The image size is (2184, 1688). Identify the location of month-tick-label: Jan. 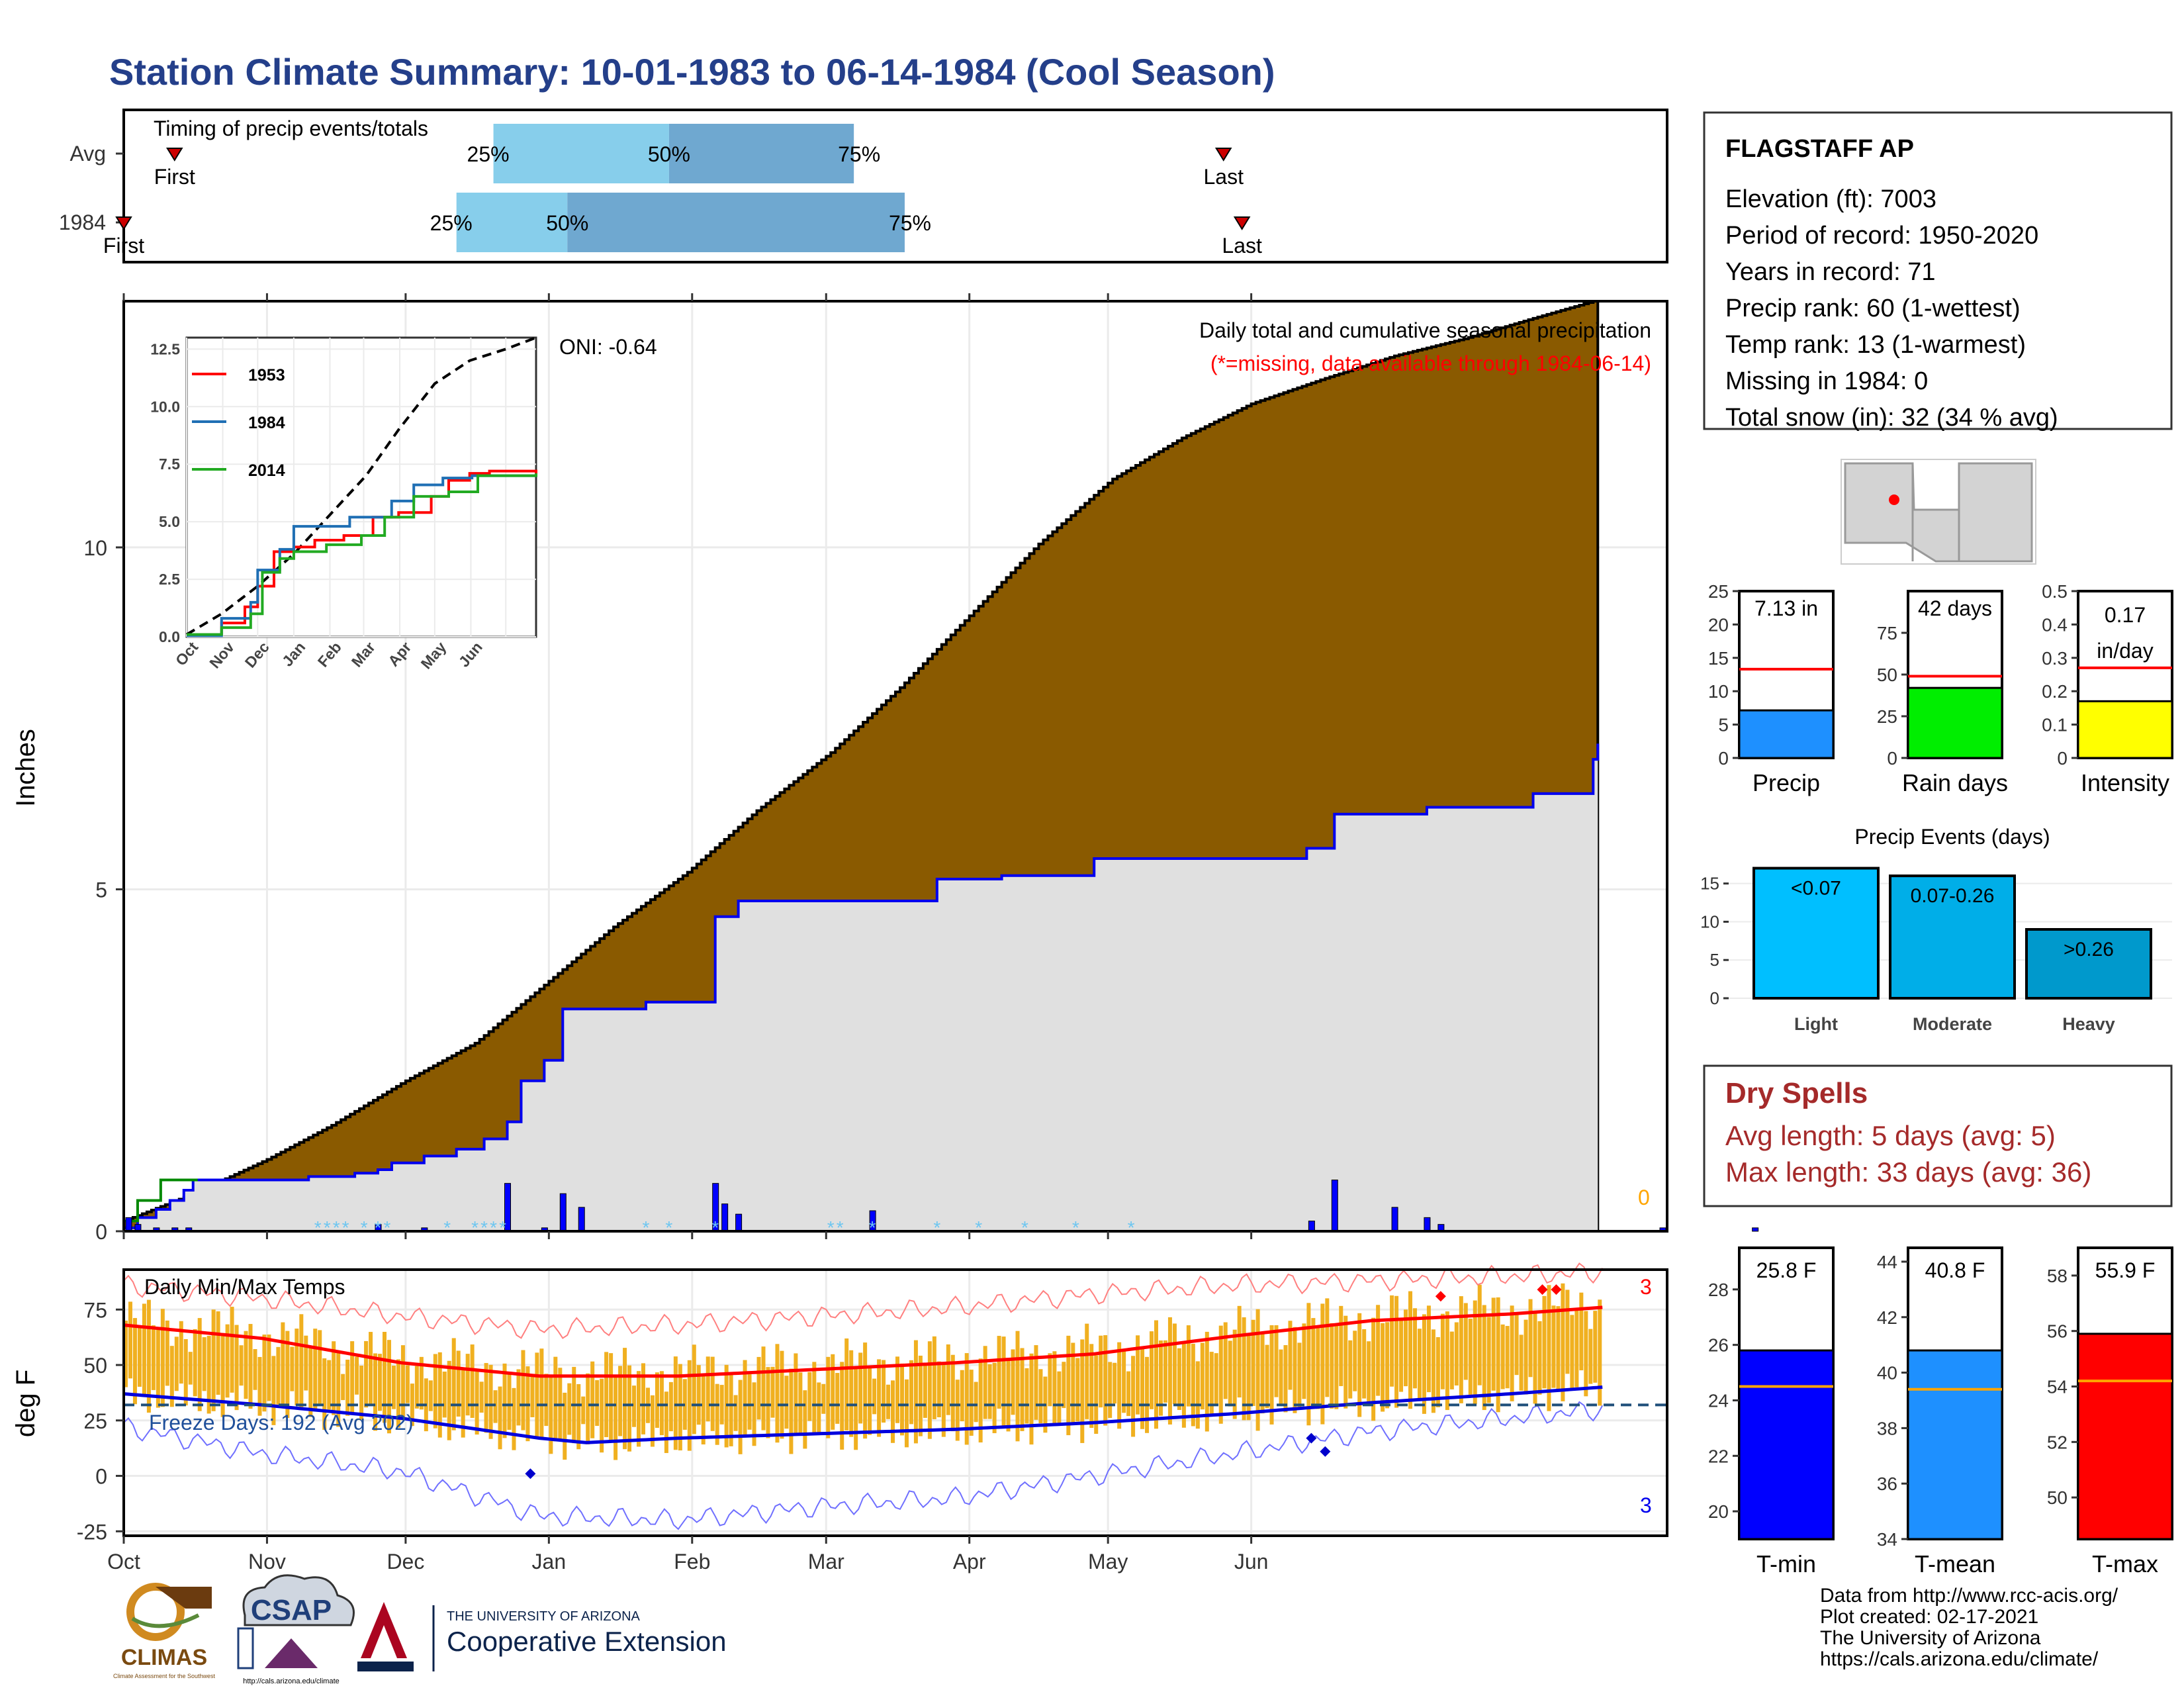
(549, 1561).